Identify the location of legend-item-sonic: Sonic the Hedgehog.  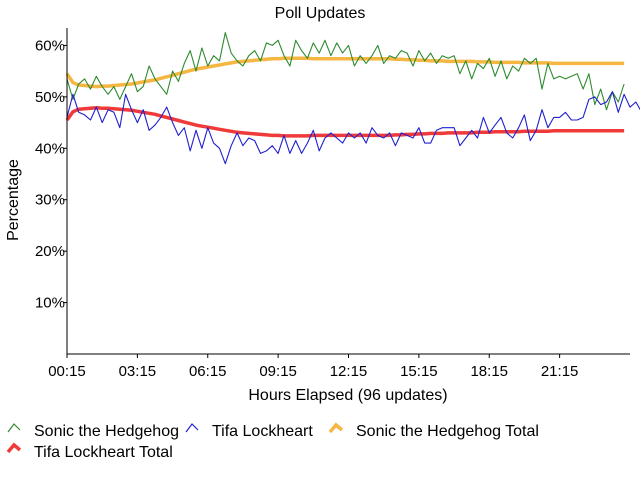
(93, 431).